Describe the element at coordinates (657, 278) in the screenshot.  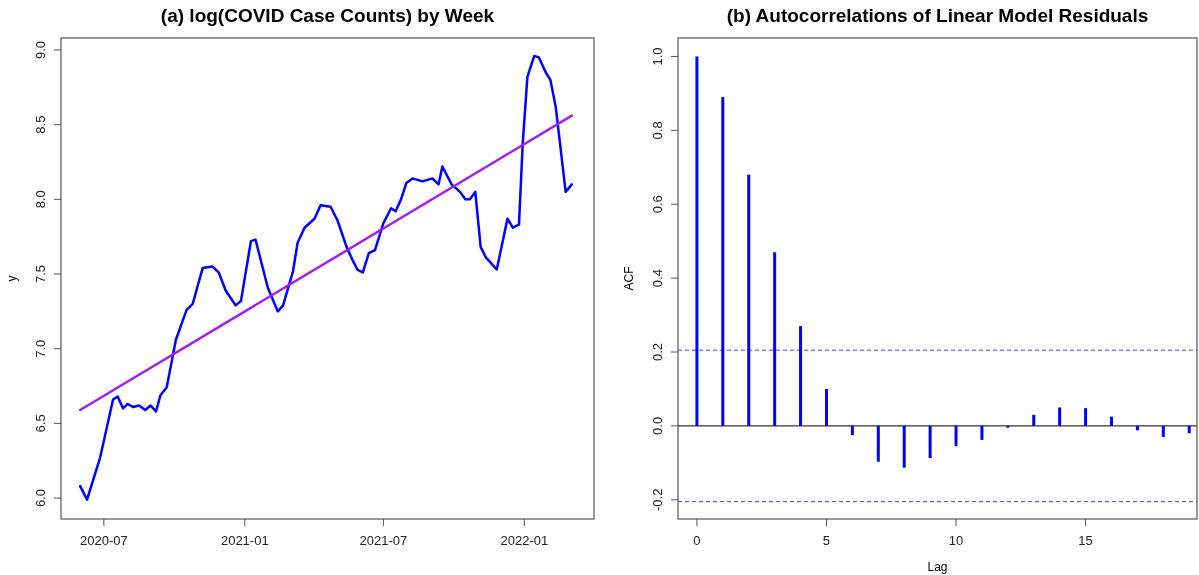
I see `y-tick-label: 0.4` at that location.